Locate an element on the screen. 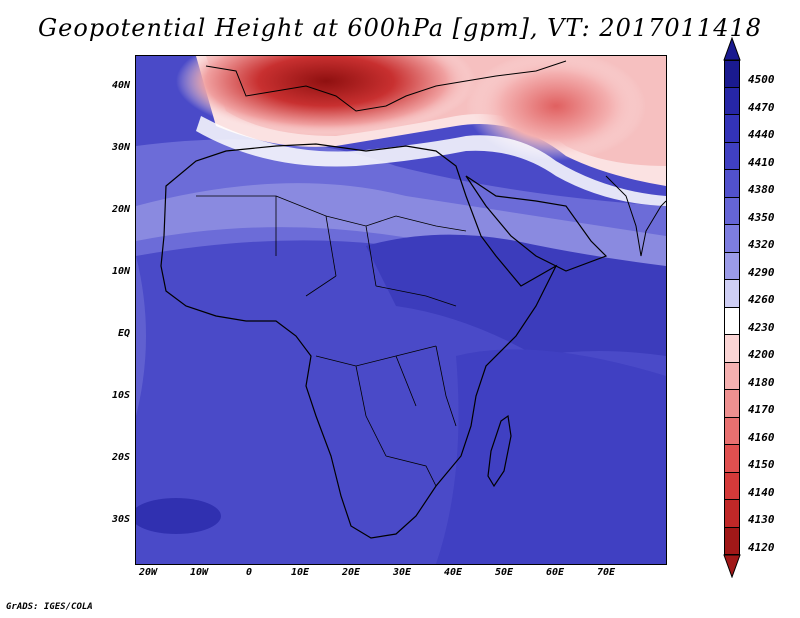 This screenshot has width=800, height=618. lon-label-0: 0 is located at coordinates (249, 572).